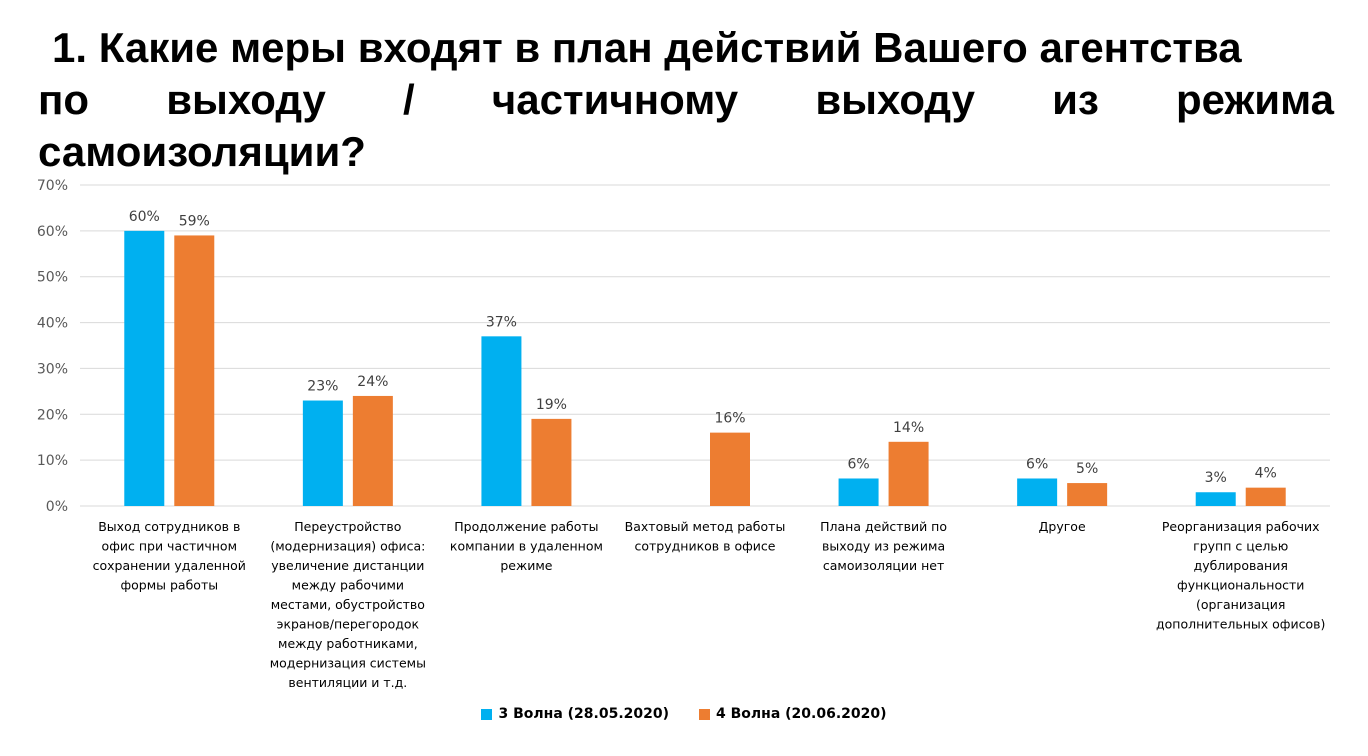  Describe the element at coordinates (194, 221) in the screenshot. I see `data-label: 59%` at that location.